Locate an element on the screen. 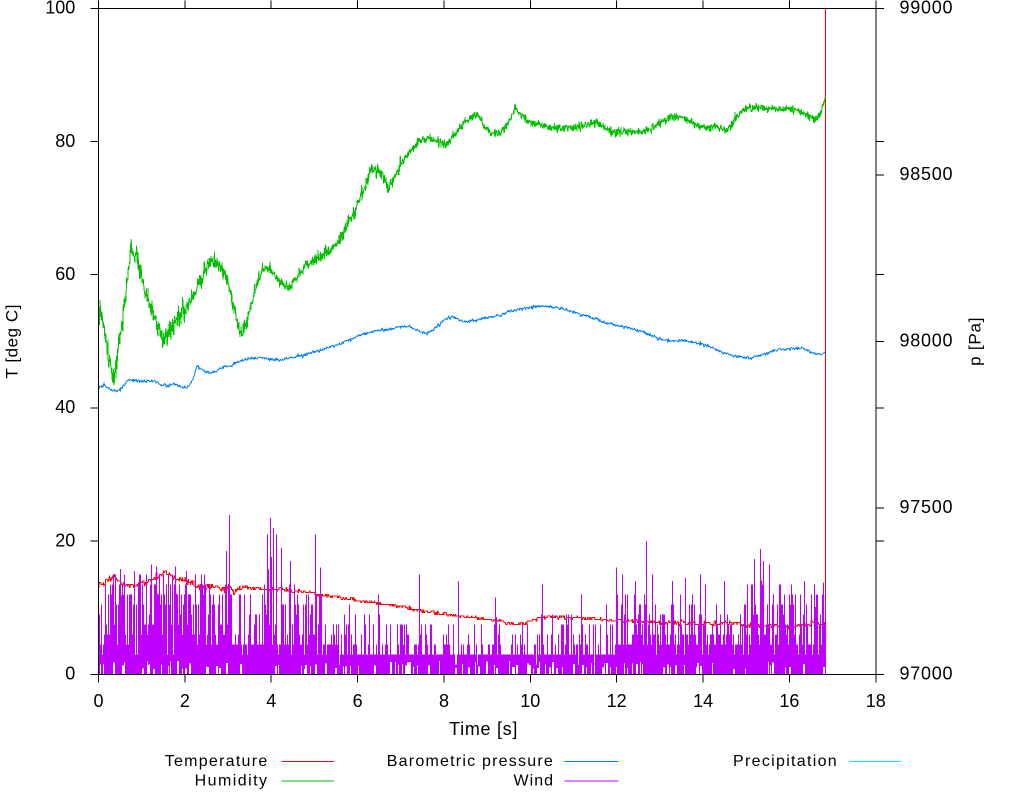  svg-text: 18 is located at coordinates (876, 701).